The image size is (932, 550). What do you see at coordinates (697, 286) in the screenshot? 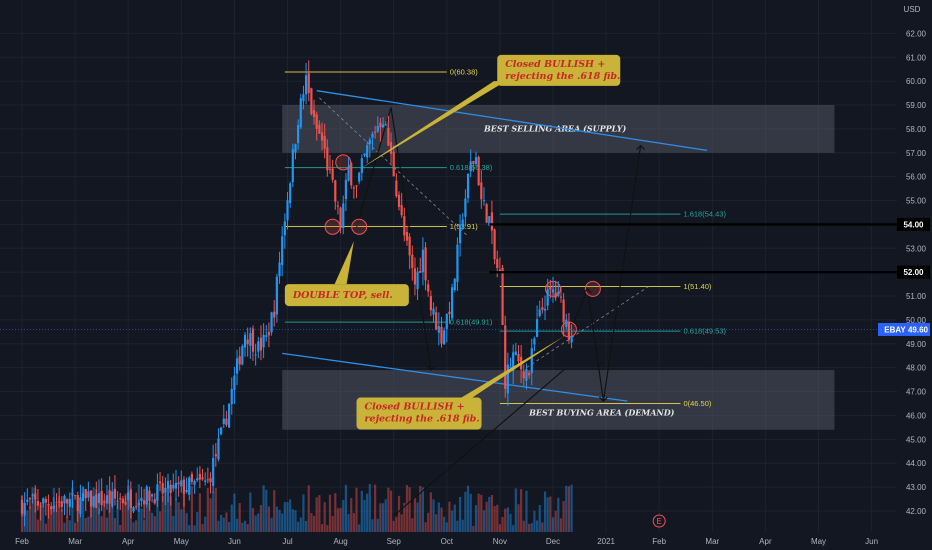
I see `fib-level-label: 1(51.40)` at bounding box center [697, 286].